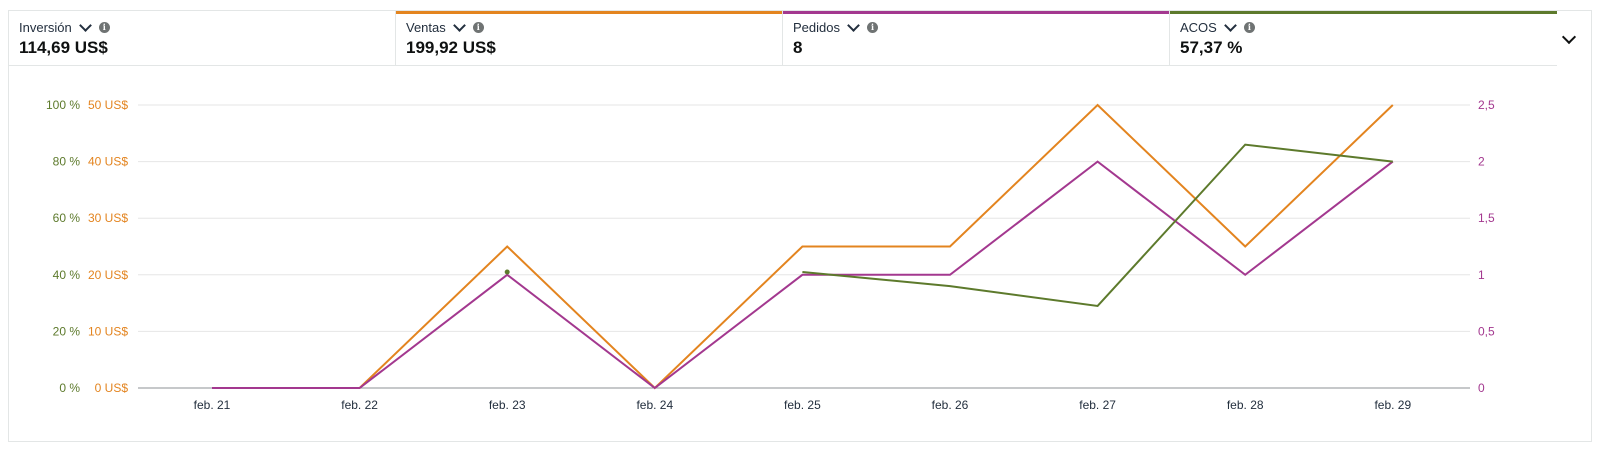 The width and height of the screenshot is (1600, 453). What do you see at coordinates (108, 275) in the screenshot?
I see `y-tick-label-currency: 20 US$` at bounding box center [108, 275].